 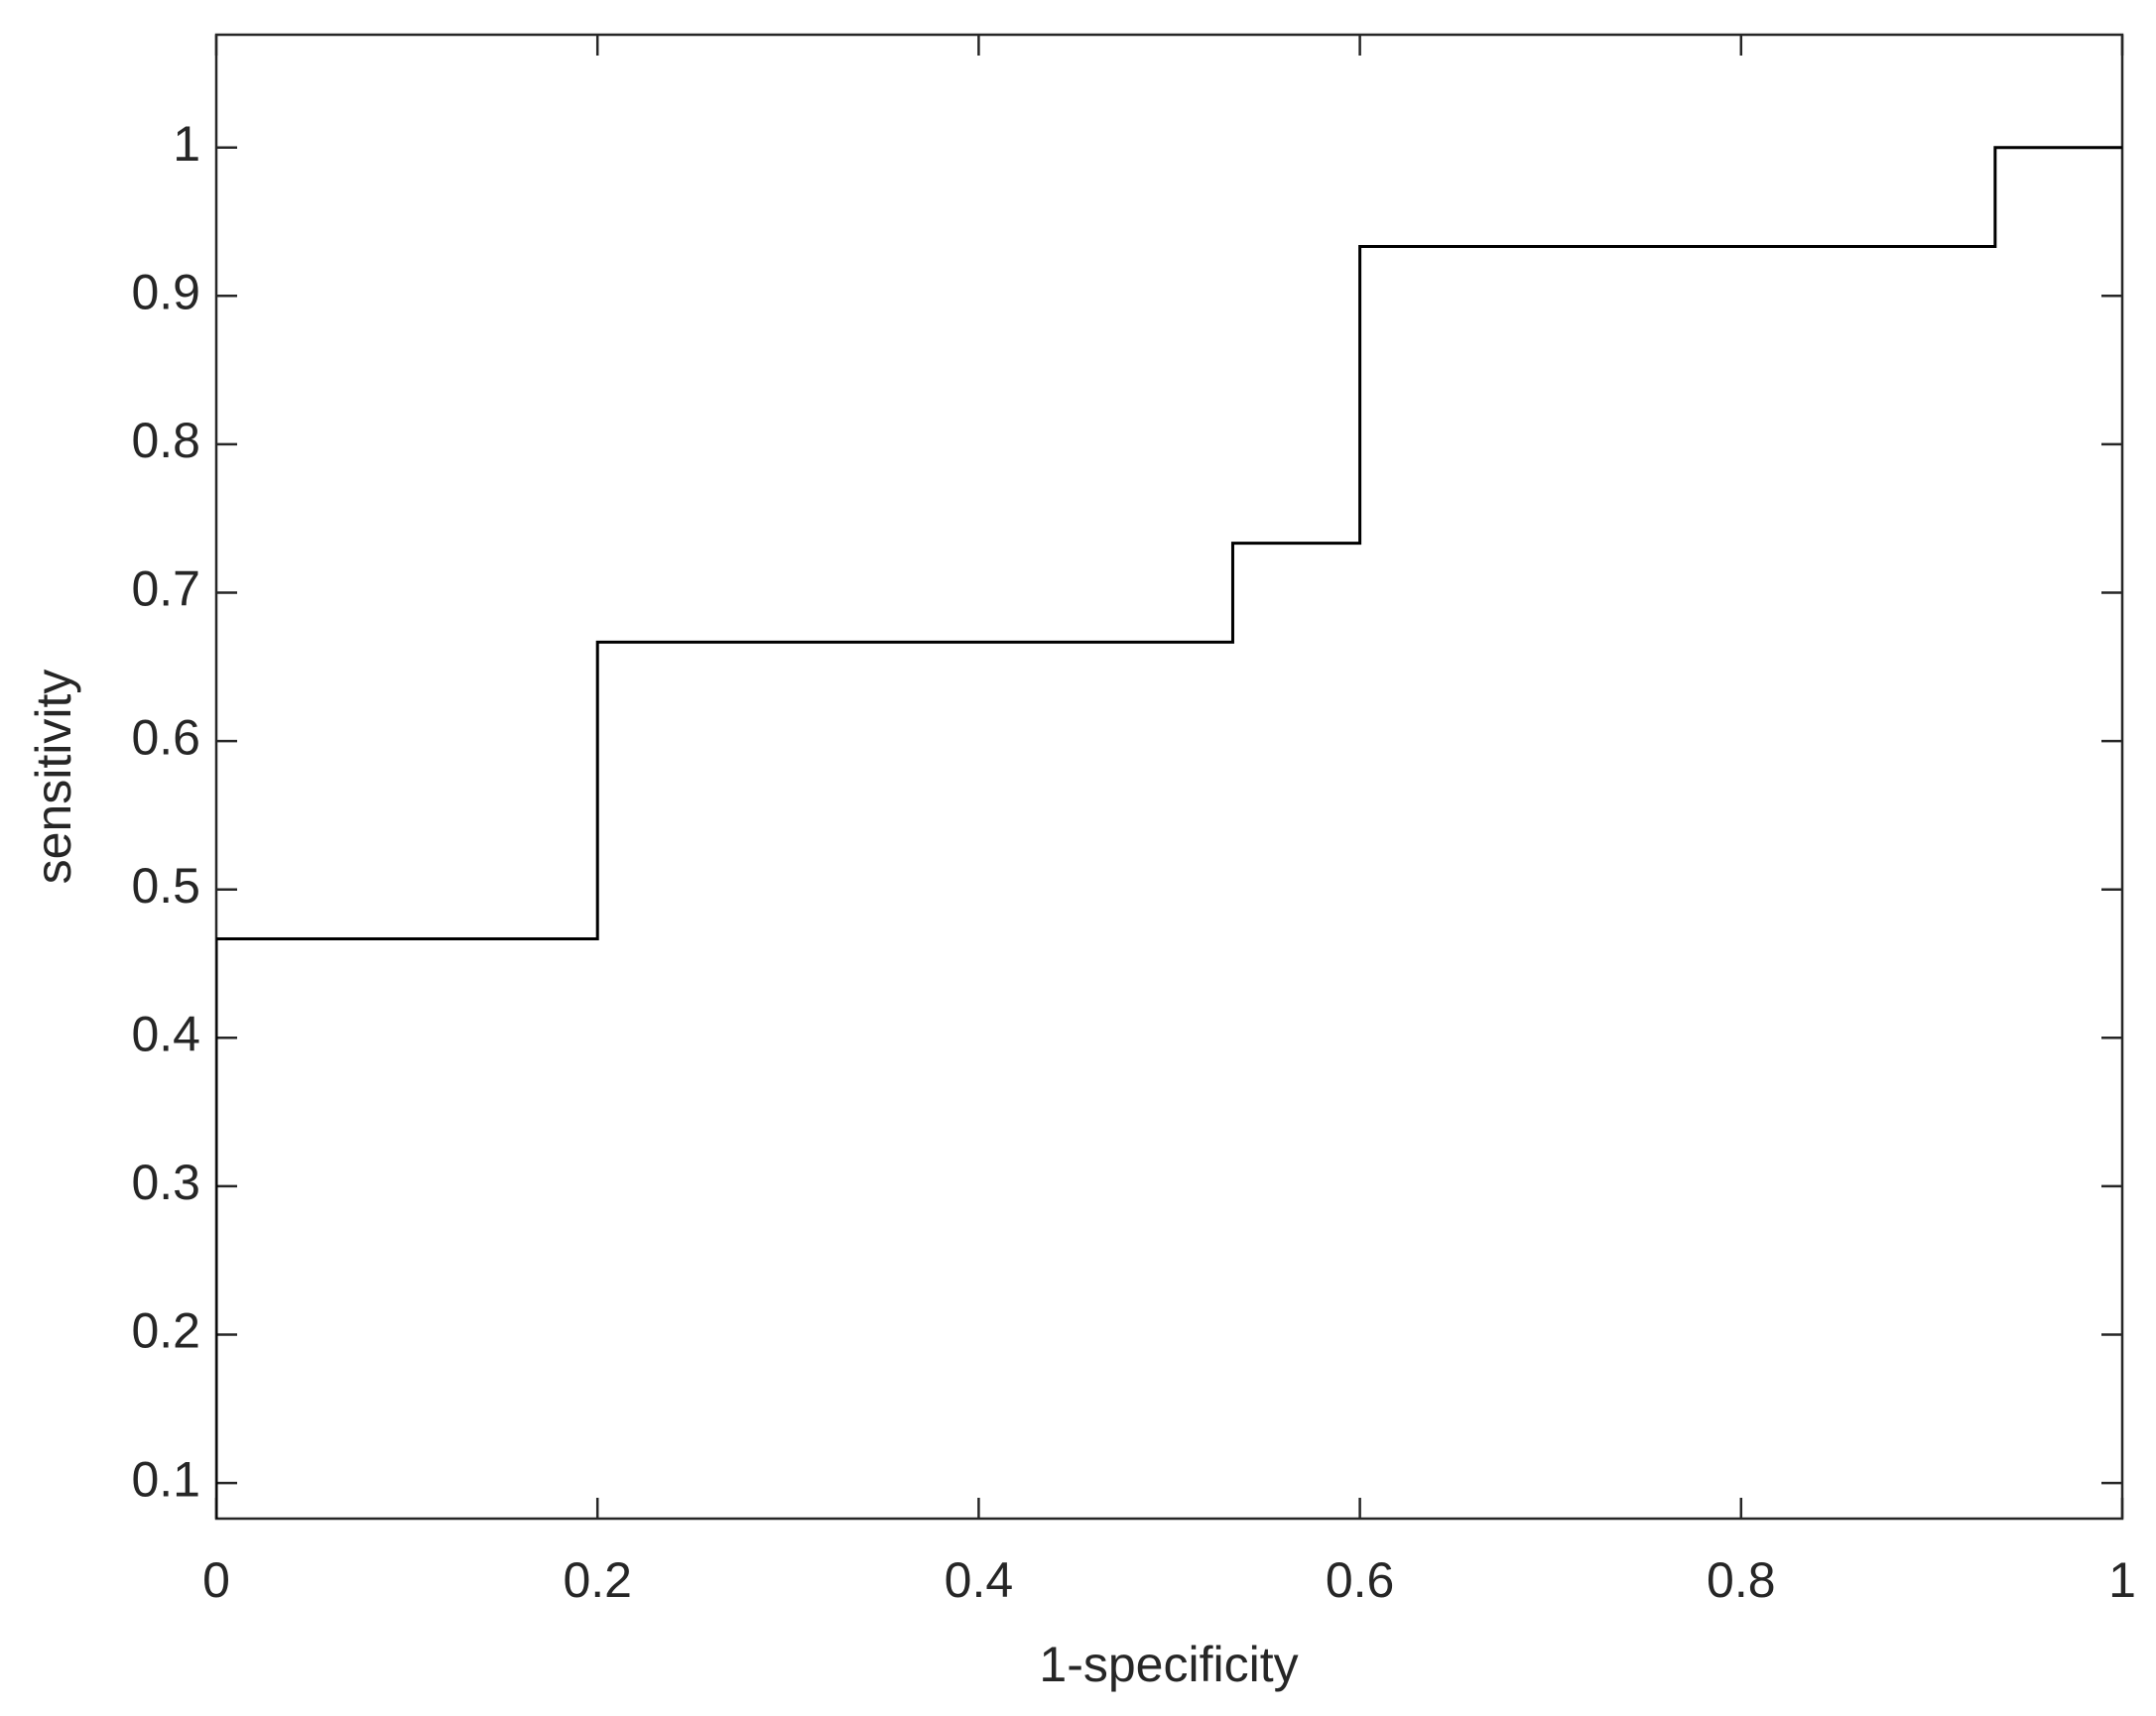 What do you see at coordinates (1168, 1664) in the screenshot?
I see `x-axis-label: 1-specificity` at bounding box center [1168, 1664].